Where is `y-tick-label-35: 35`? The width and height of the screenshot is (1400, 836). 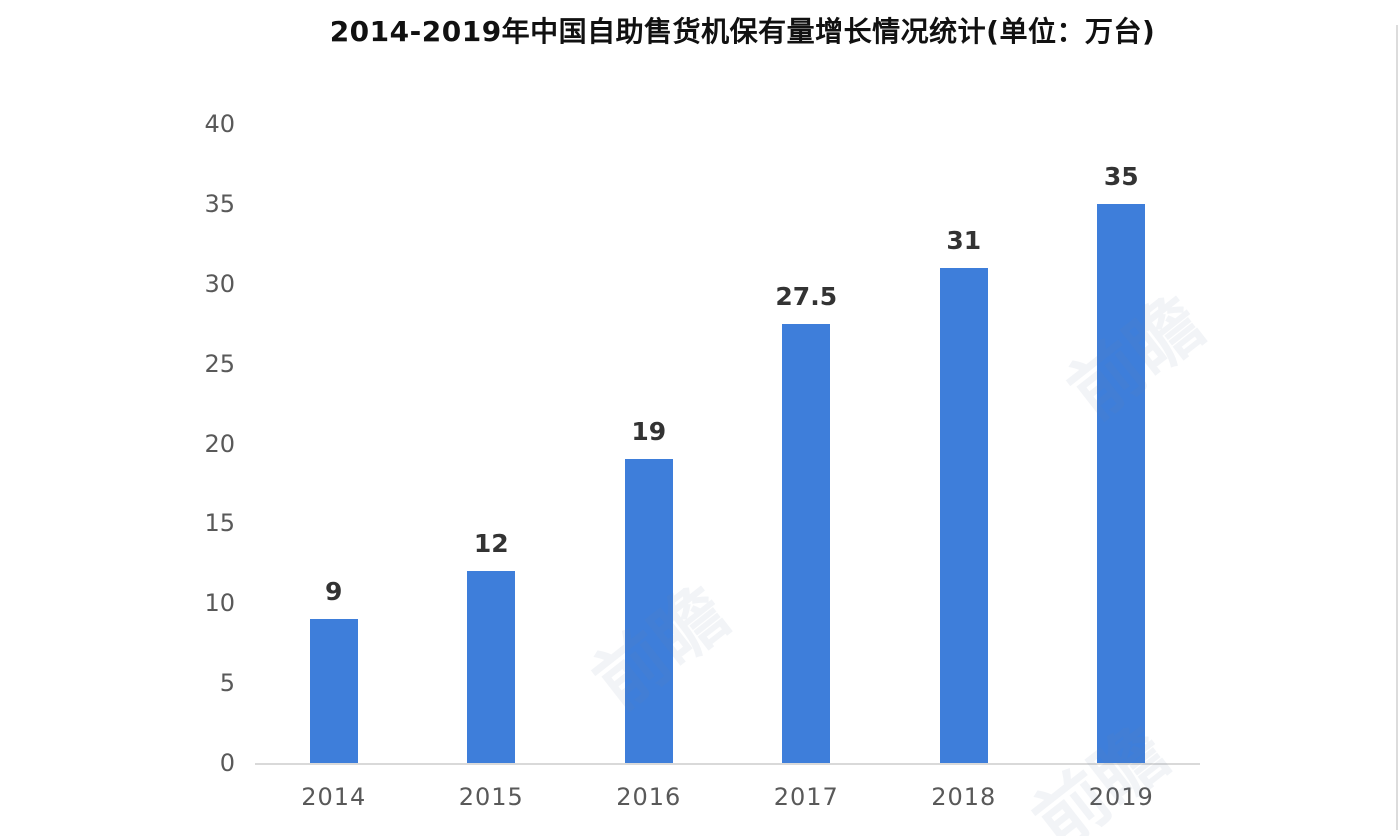
y-tick-label-35: 35 is located at coordinates (219, 203).